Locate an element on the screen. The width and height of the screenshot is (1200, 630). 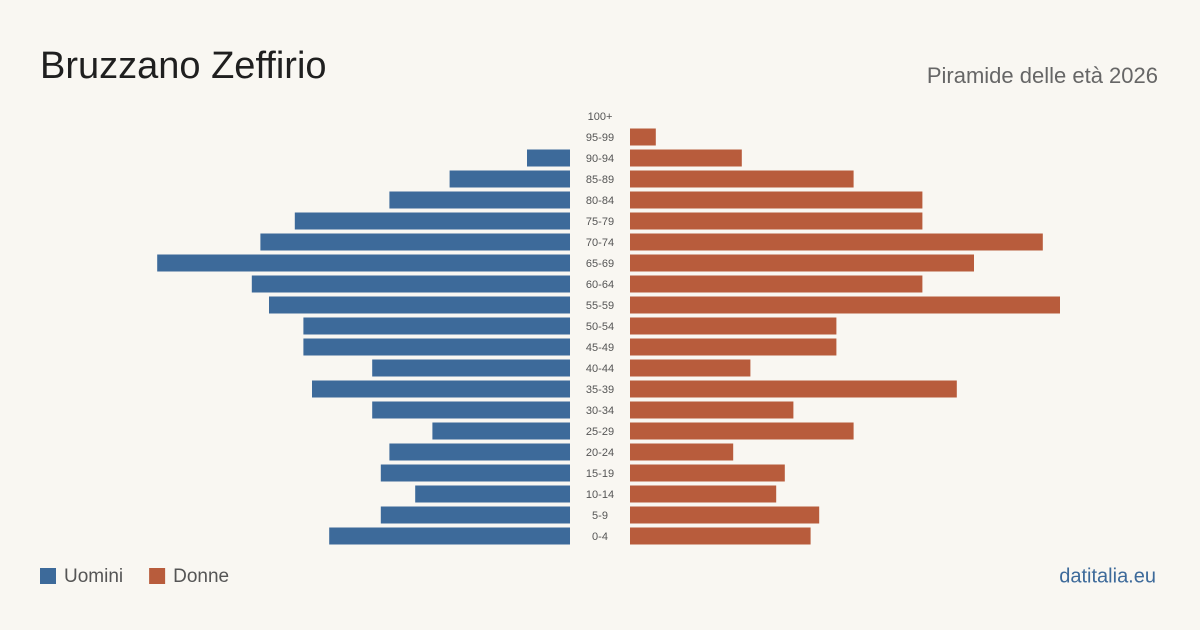
chart-subtitle: Piramide delle età 2026 is located at coordinates (1042, 75).